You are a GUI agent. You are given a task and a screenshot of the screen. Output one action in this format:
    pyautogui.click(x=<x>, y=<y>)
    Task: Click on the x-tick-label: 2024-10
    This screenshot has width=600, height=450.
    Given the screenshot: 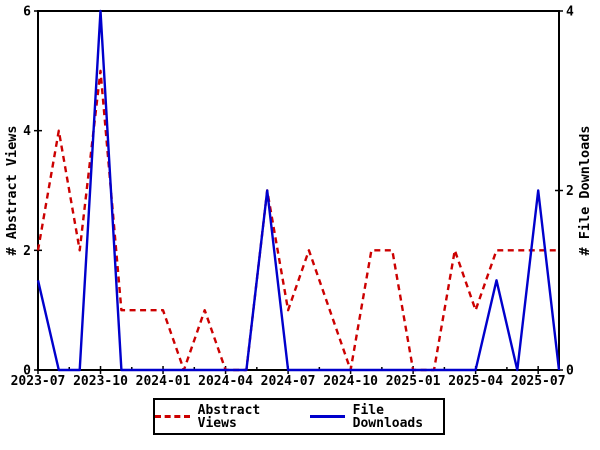 What is the action you would take?
    pyautogui.click(x=350, y=381)
    